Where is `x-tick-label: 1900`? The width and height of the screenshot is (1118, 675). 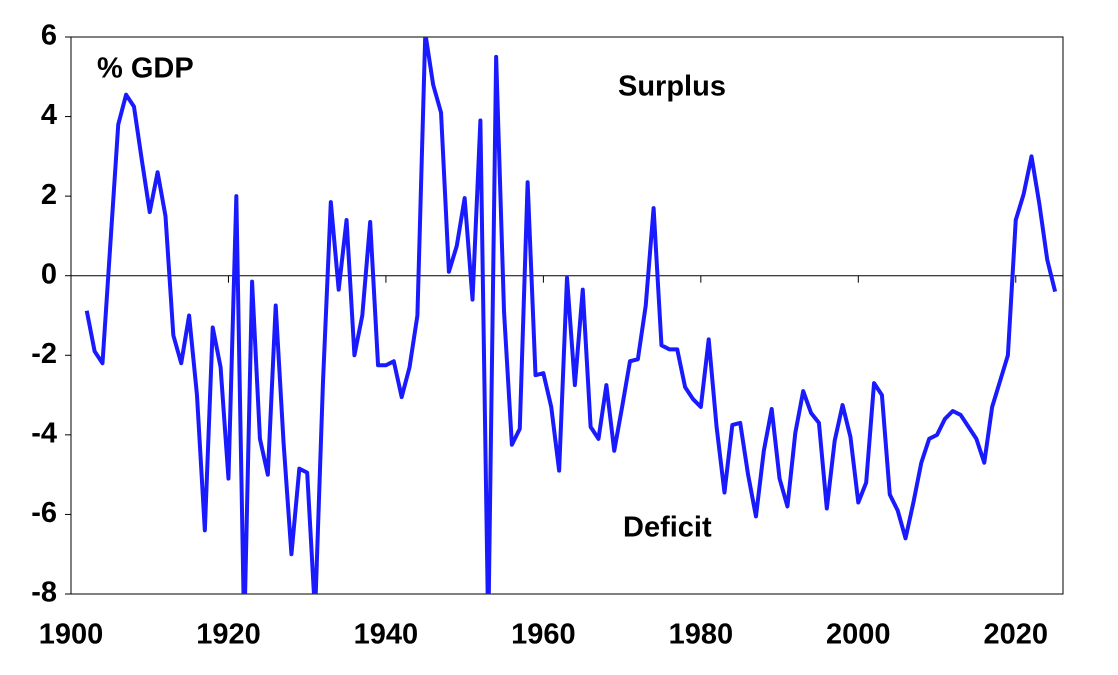 x-tick-label: 1900 is located at coordinates (71, 635).